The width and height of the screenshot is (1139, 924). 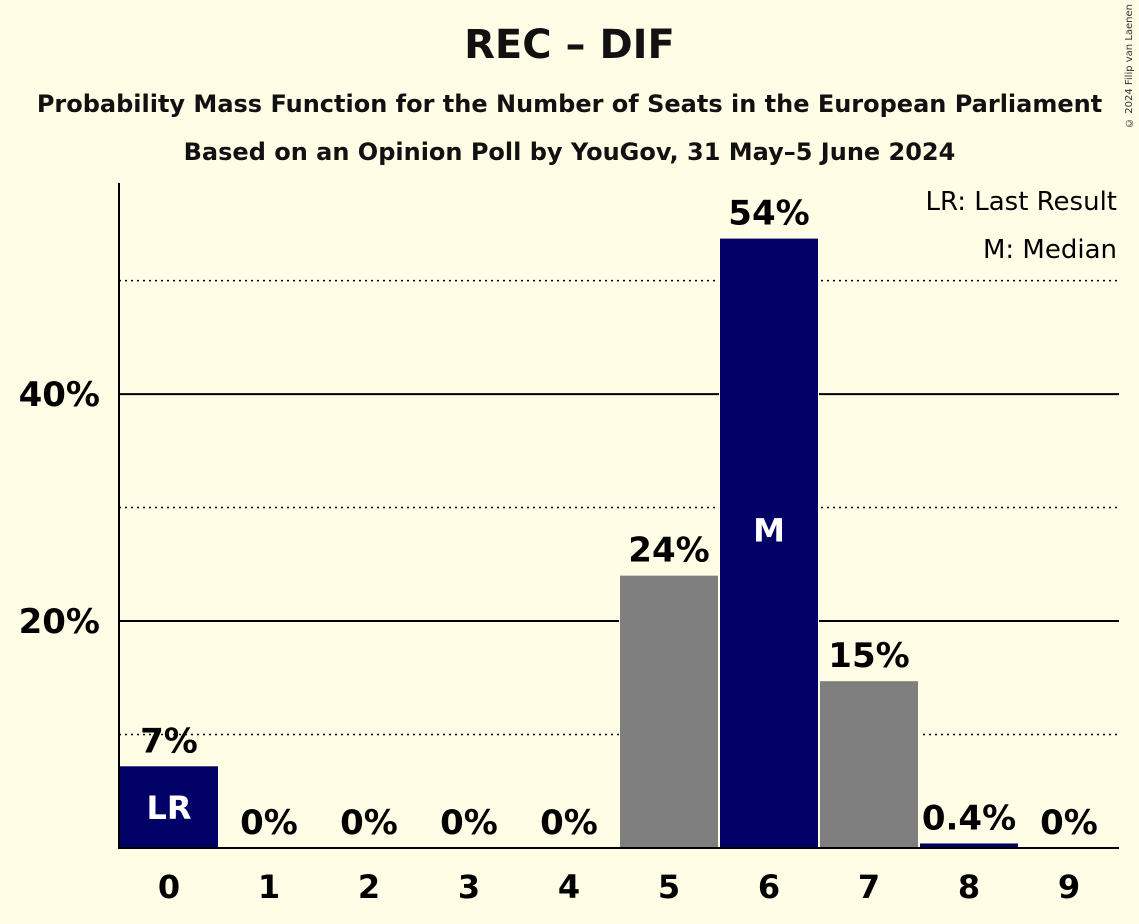 What do you see at coordinates (369, 887) in the screenshot?
I see `x-tick-label: 2` at bounding box center [369, 887].